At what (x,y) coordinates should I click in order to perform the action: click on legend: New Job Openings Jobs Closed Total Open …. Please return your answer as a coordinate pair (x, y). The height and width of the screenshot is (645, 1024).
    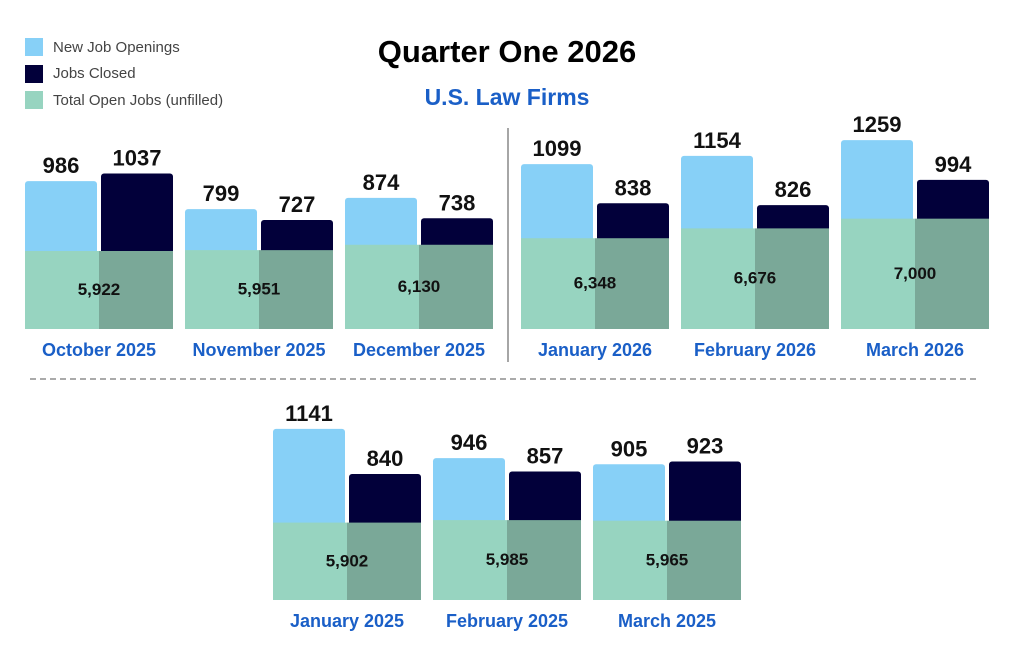
    Looking at the image, I should click on (124, 74).